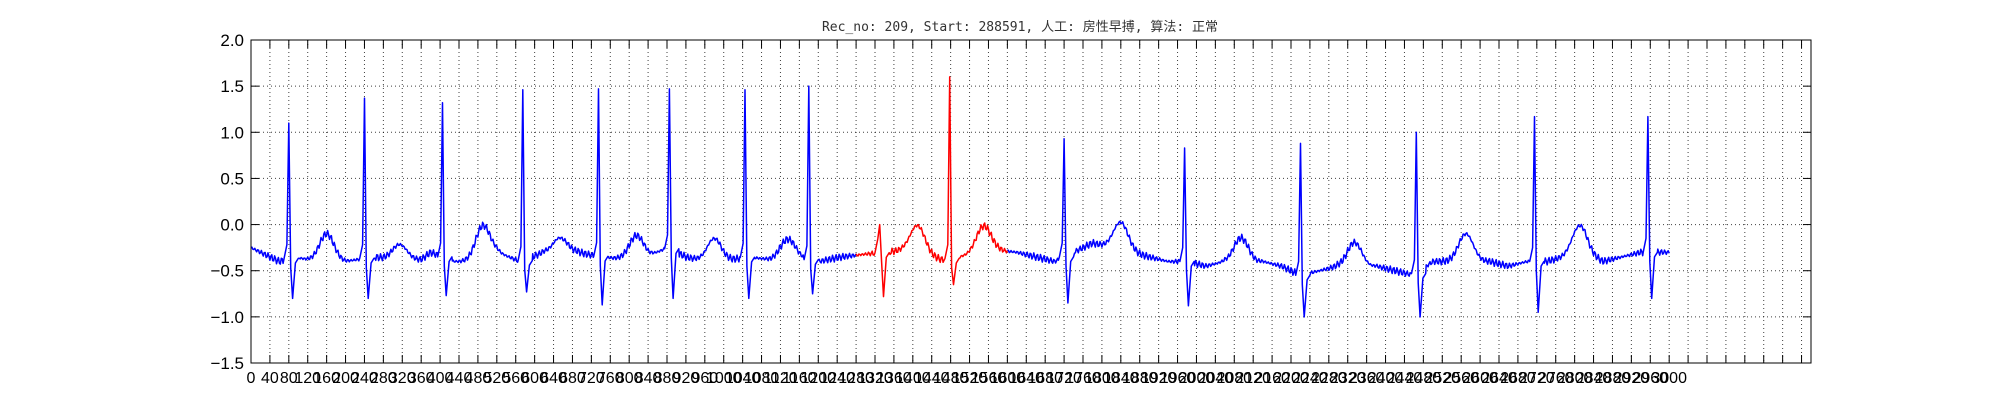 The height and width of the screenshot is (400, 2000). What do you see at coordinates (289, 378) in the screenshot?
I see `x-tick-label: 80` at bounding box center [289, 378].